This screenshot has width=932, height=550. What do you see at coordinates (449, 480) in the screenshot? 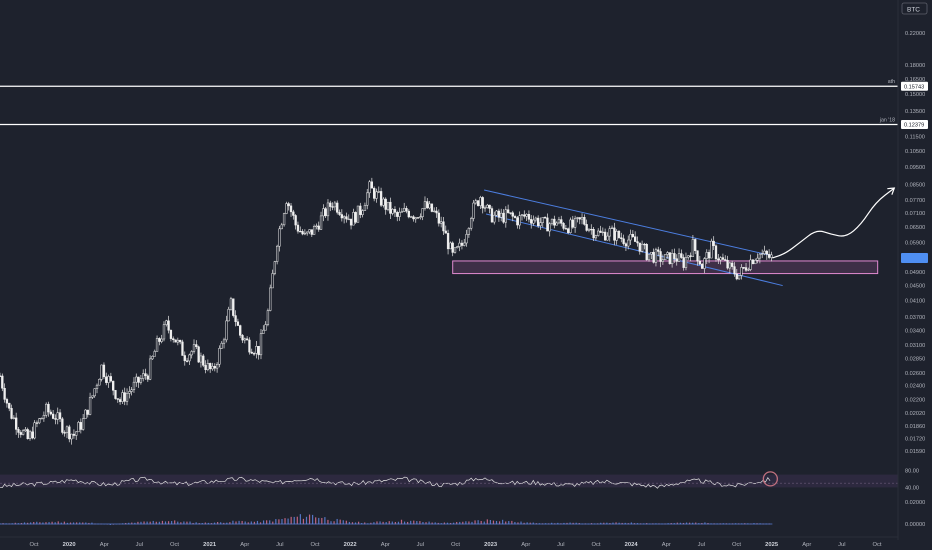
I see `rsi-pane` at bounding box center [449, 480].